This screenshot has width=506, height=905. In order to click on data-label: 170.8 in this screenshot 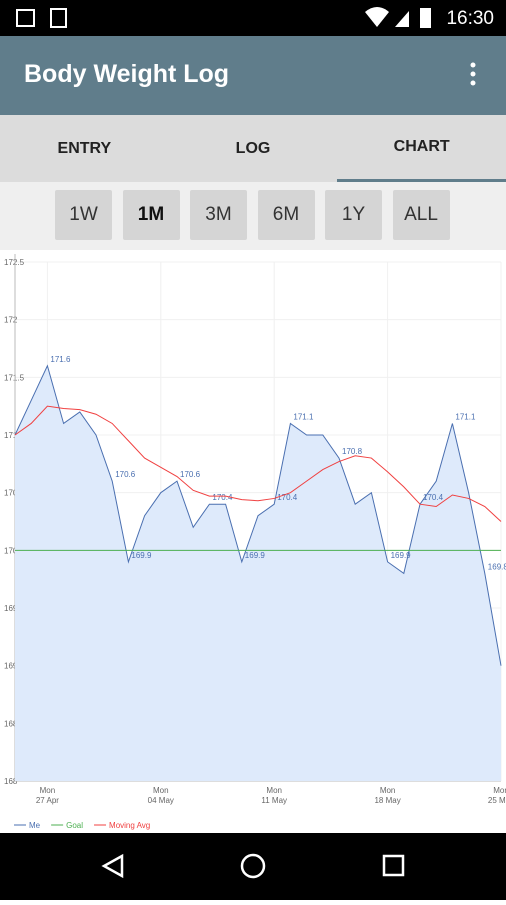, I will do `click(352, 451)`.